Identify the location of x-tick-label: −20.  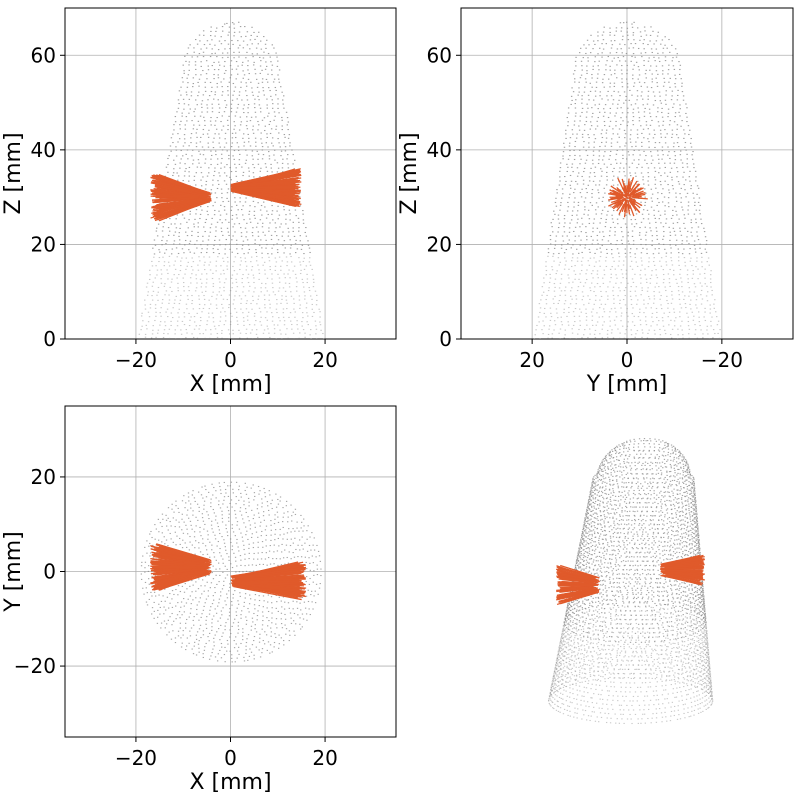
(136, 758).